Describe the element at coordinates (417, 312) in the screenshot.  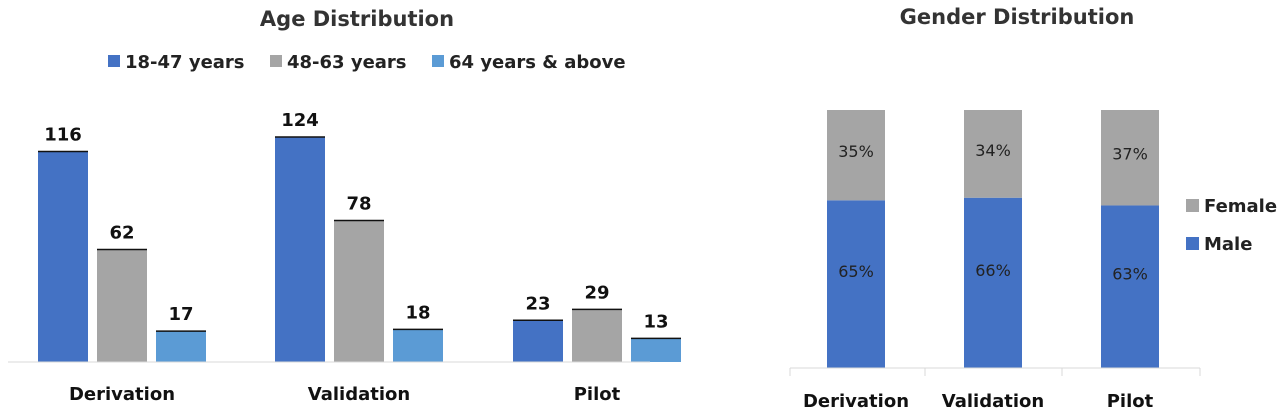
I see `data-label: 18` at that location.